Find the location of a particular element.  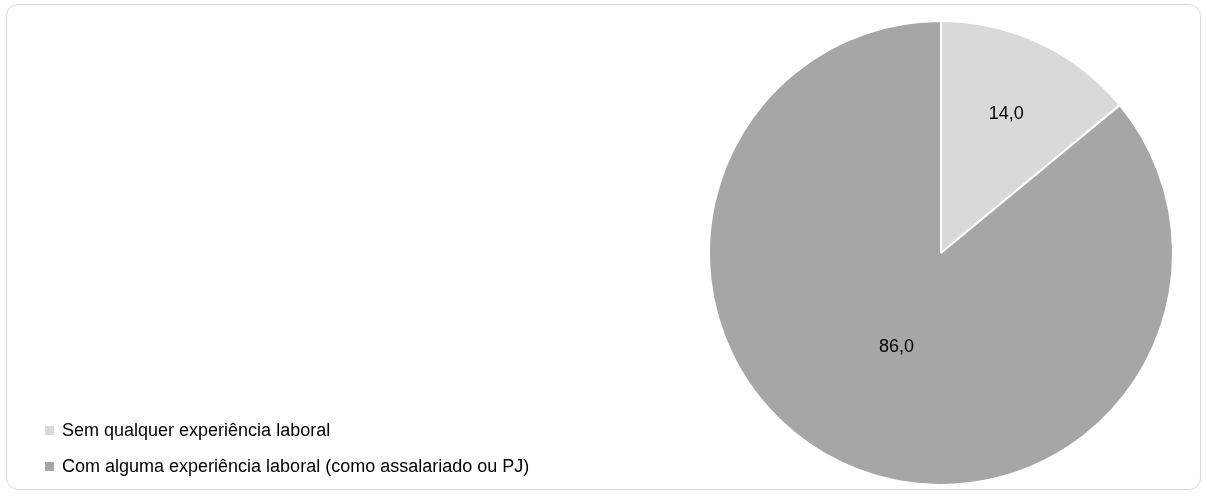

data-label: 86,0 is located at coordinates (897, 346).